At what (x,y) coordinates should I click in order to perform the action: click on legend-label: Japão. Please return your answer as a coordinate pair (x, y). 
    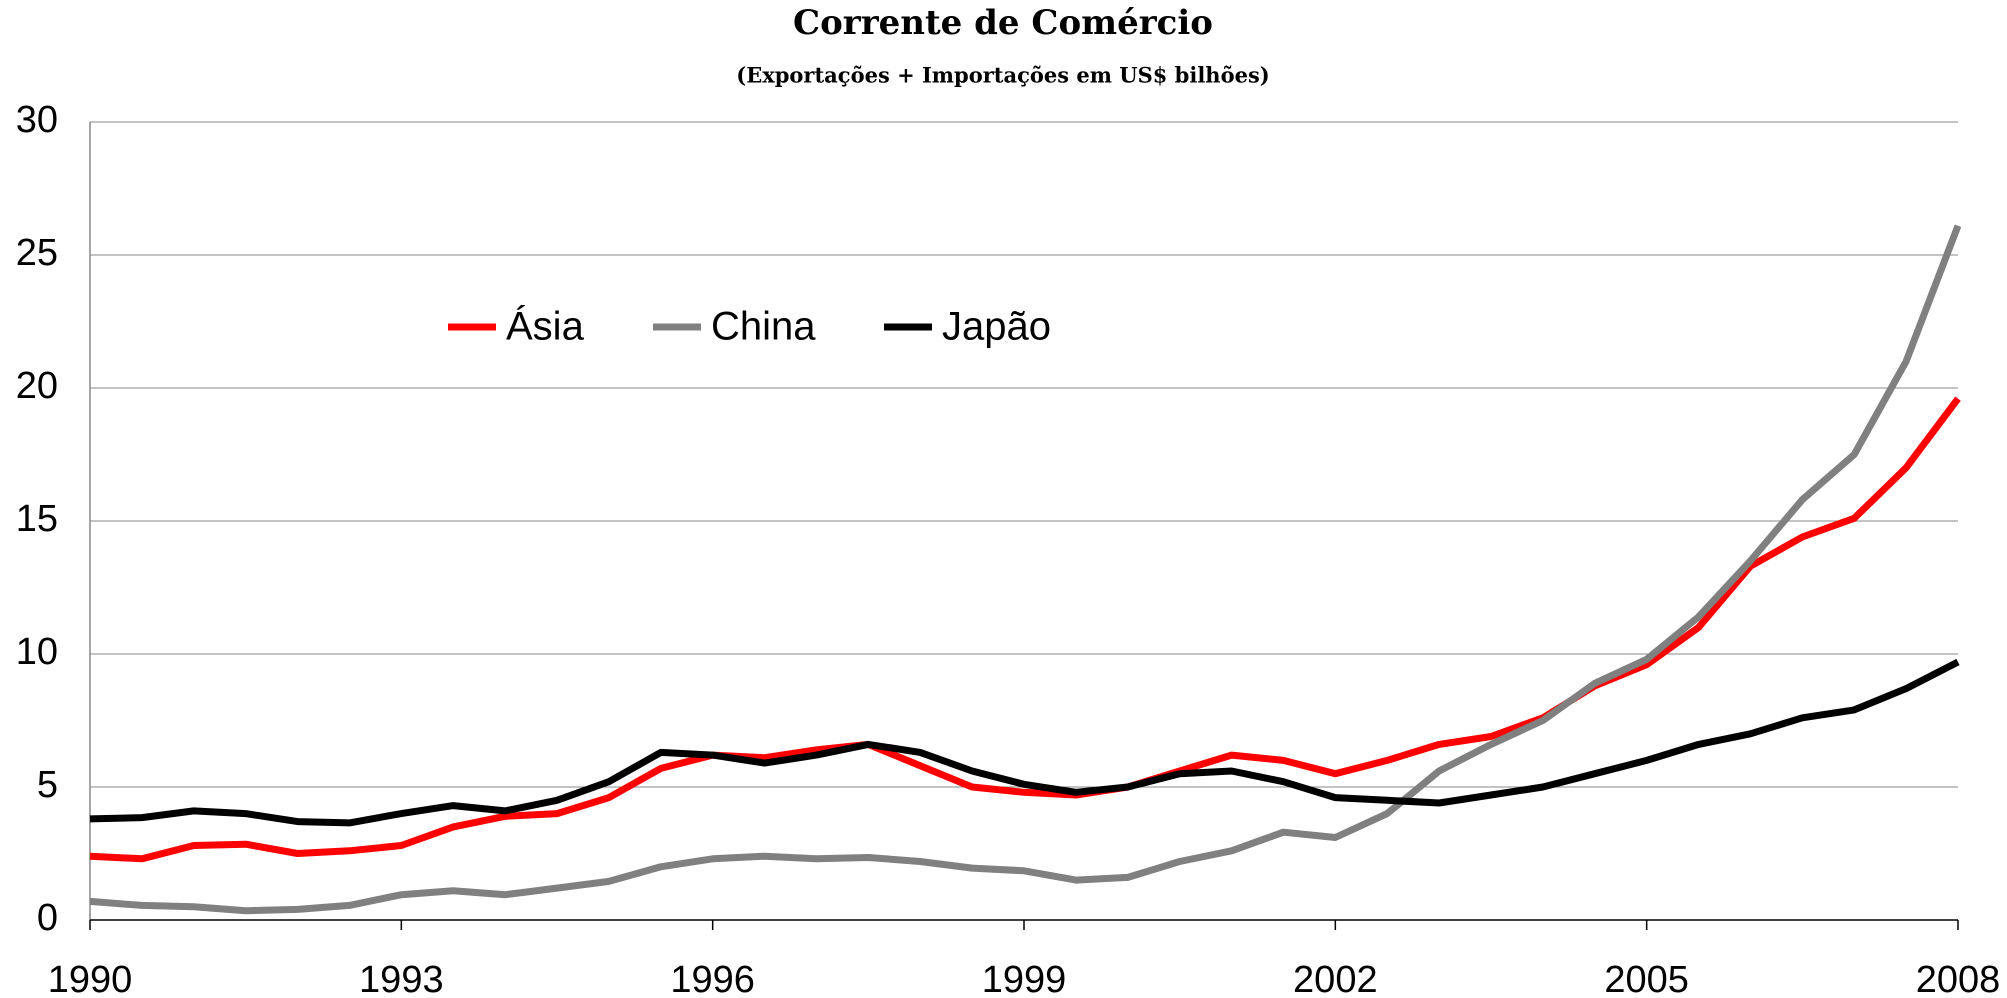
    Looking at the image, I should click on (996, 327).